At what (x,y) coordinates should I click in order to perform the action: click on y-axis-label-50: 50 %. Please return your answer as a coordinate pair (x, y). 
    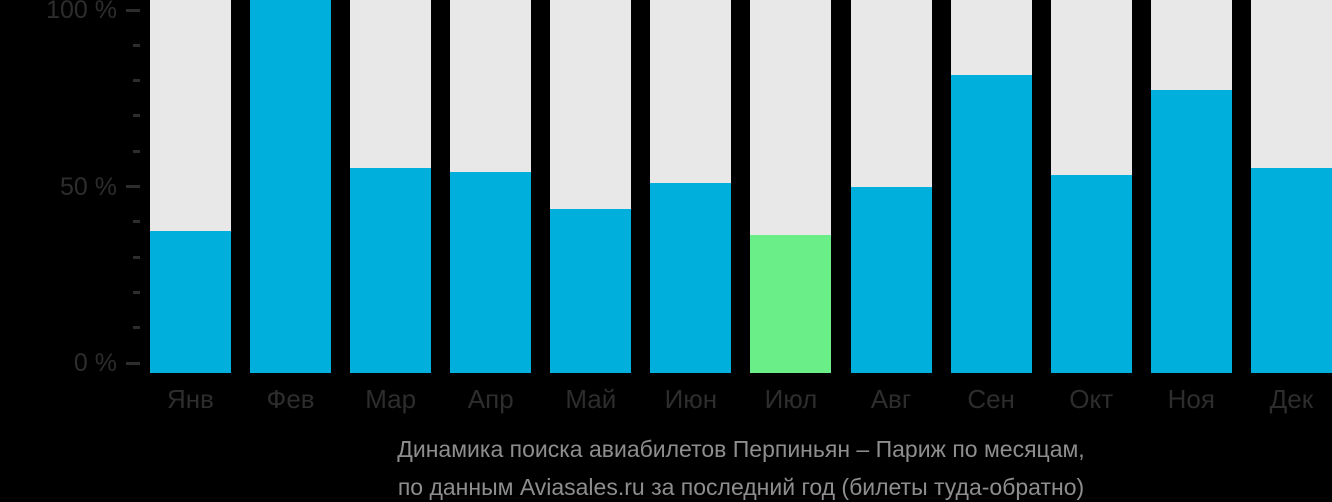
    Looking at the image, I should click on (88, 186).